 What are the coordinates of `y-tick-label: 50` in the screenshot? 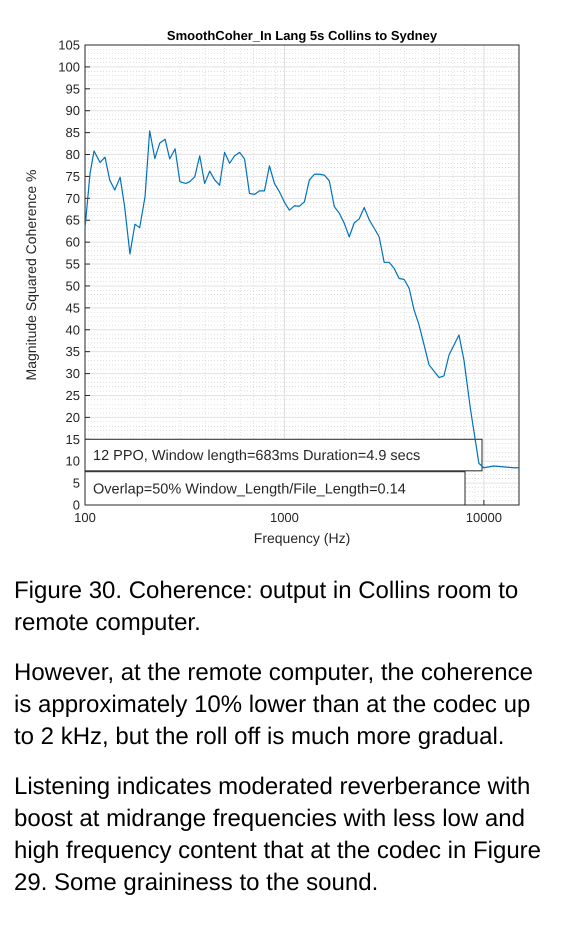 It's located at (73, 286).